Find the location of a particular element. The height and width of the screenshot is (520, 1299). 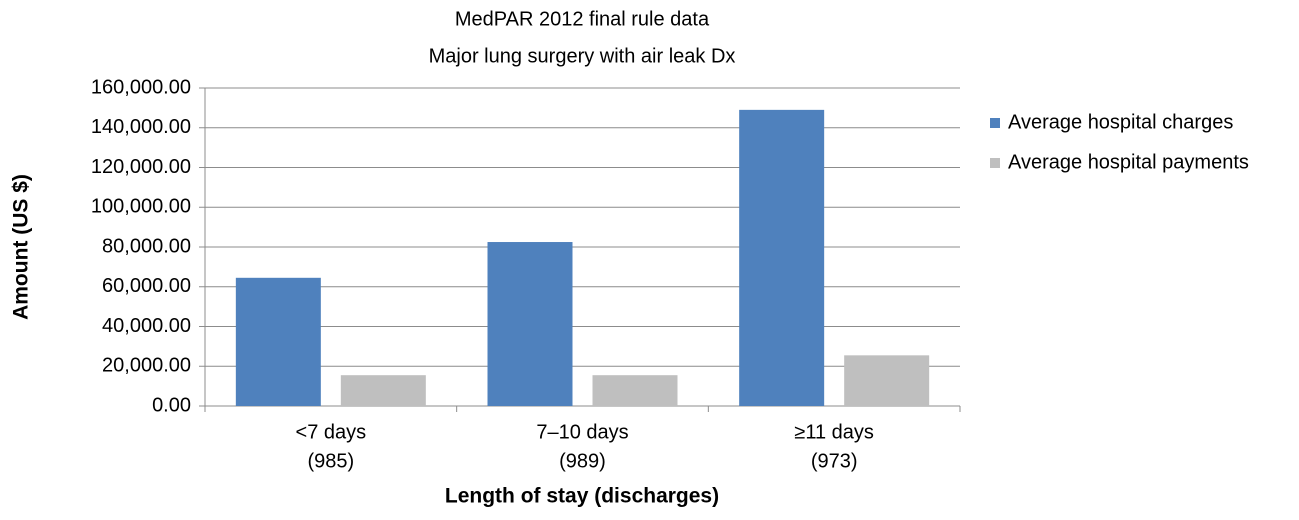

x-tick-label: (973) is located at coordinates (834, 461).